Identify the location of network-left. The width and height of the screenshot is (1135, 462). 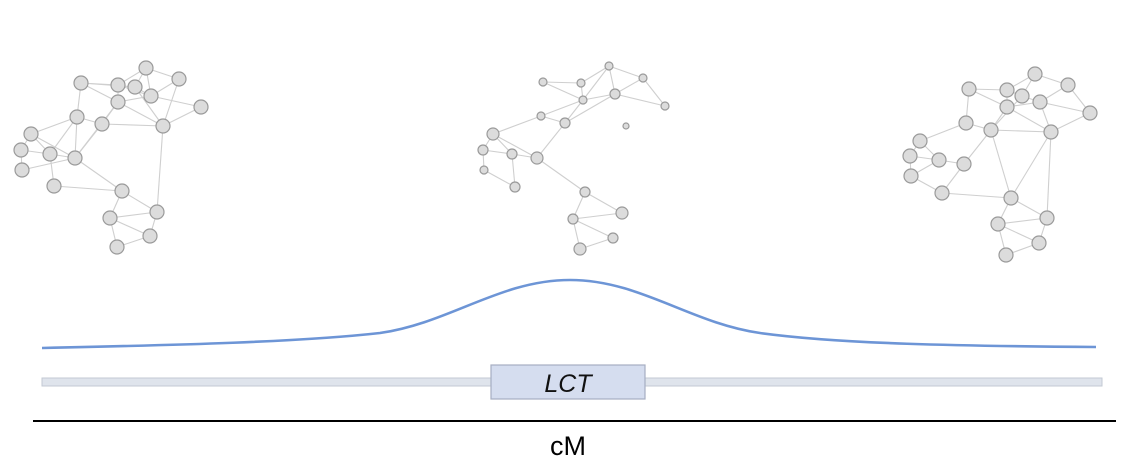
(111, 157).